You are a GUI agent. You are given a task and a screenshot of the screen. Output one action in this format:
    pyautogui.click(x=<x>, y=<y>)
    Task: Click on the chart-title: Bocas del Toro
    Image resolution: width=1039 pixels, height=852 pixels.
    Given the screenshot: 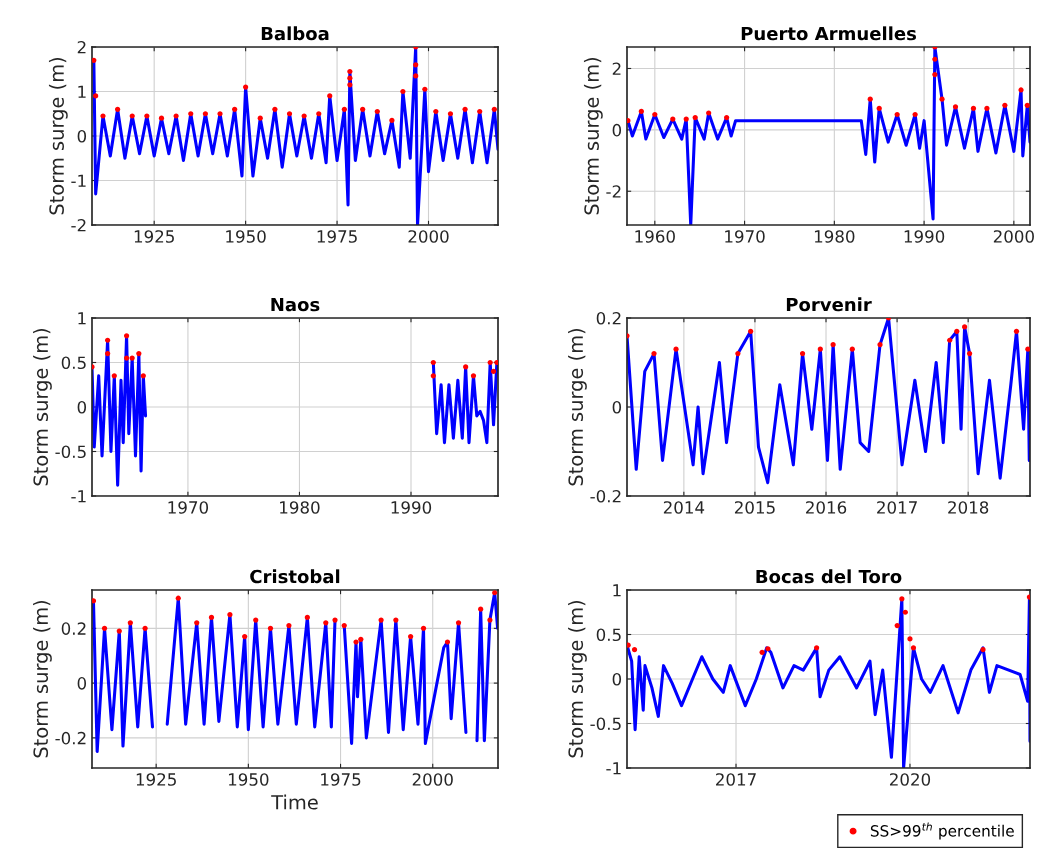 What is the action you would take?
    pyautogui.click(x=829, y=576)
    